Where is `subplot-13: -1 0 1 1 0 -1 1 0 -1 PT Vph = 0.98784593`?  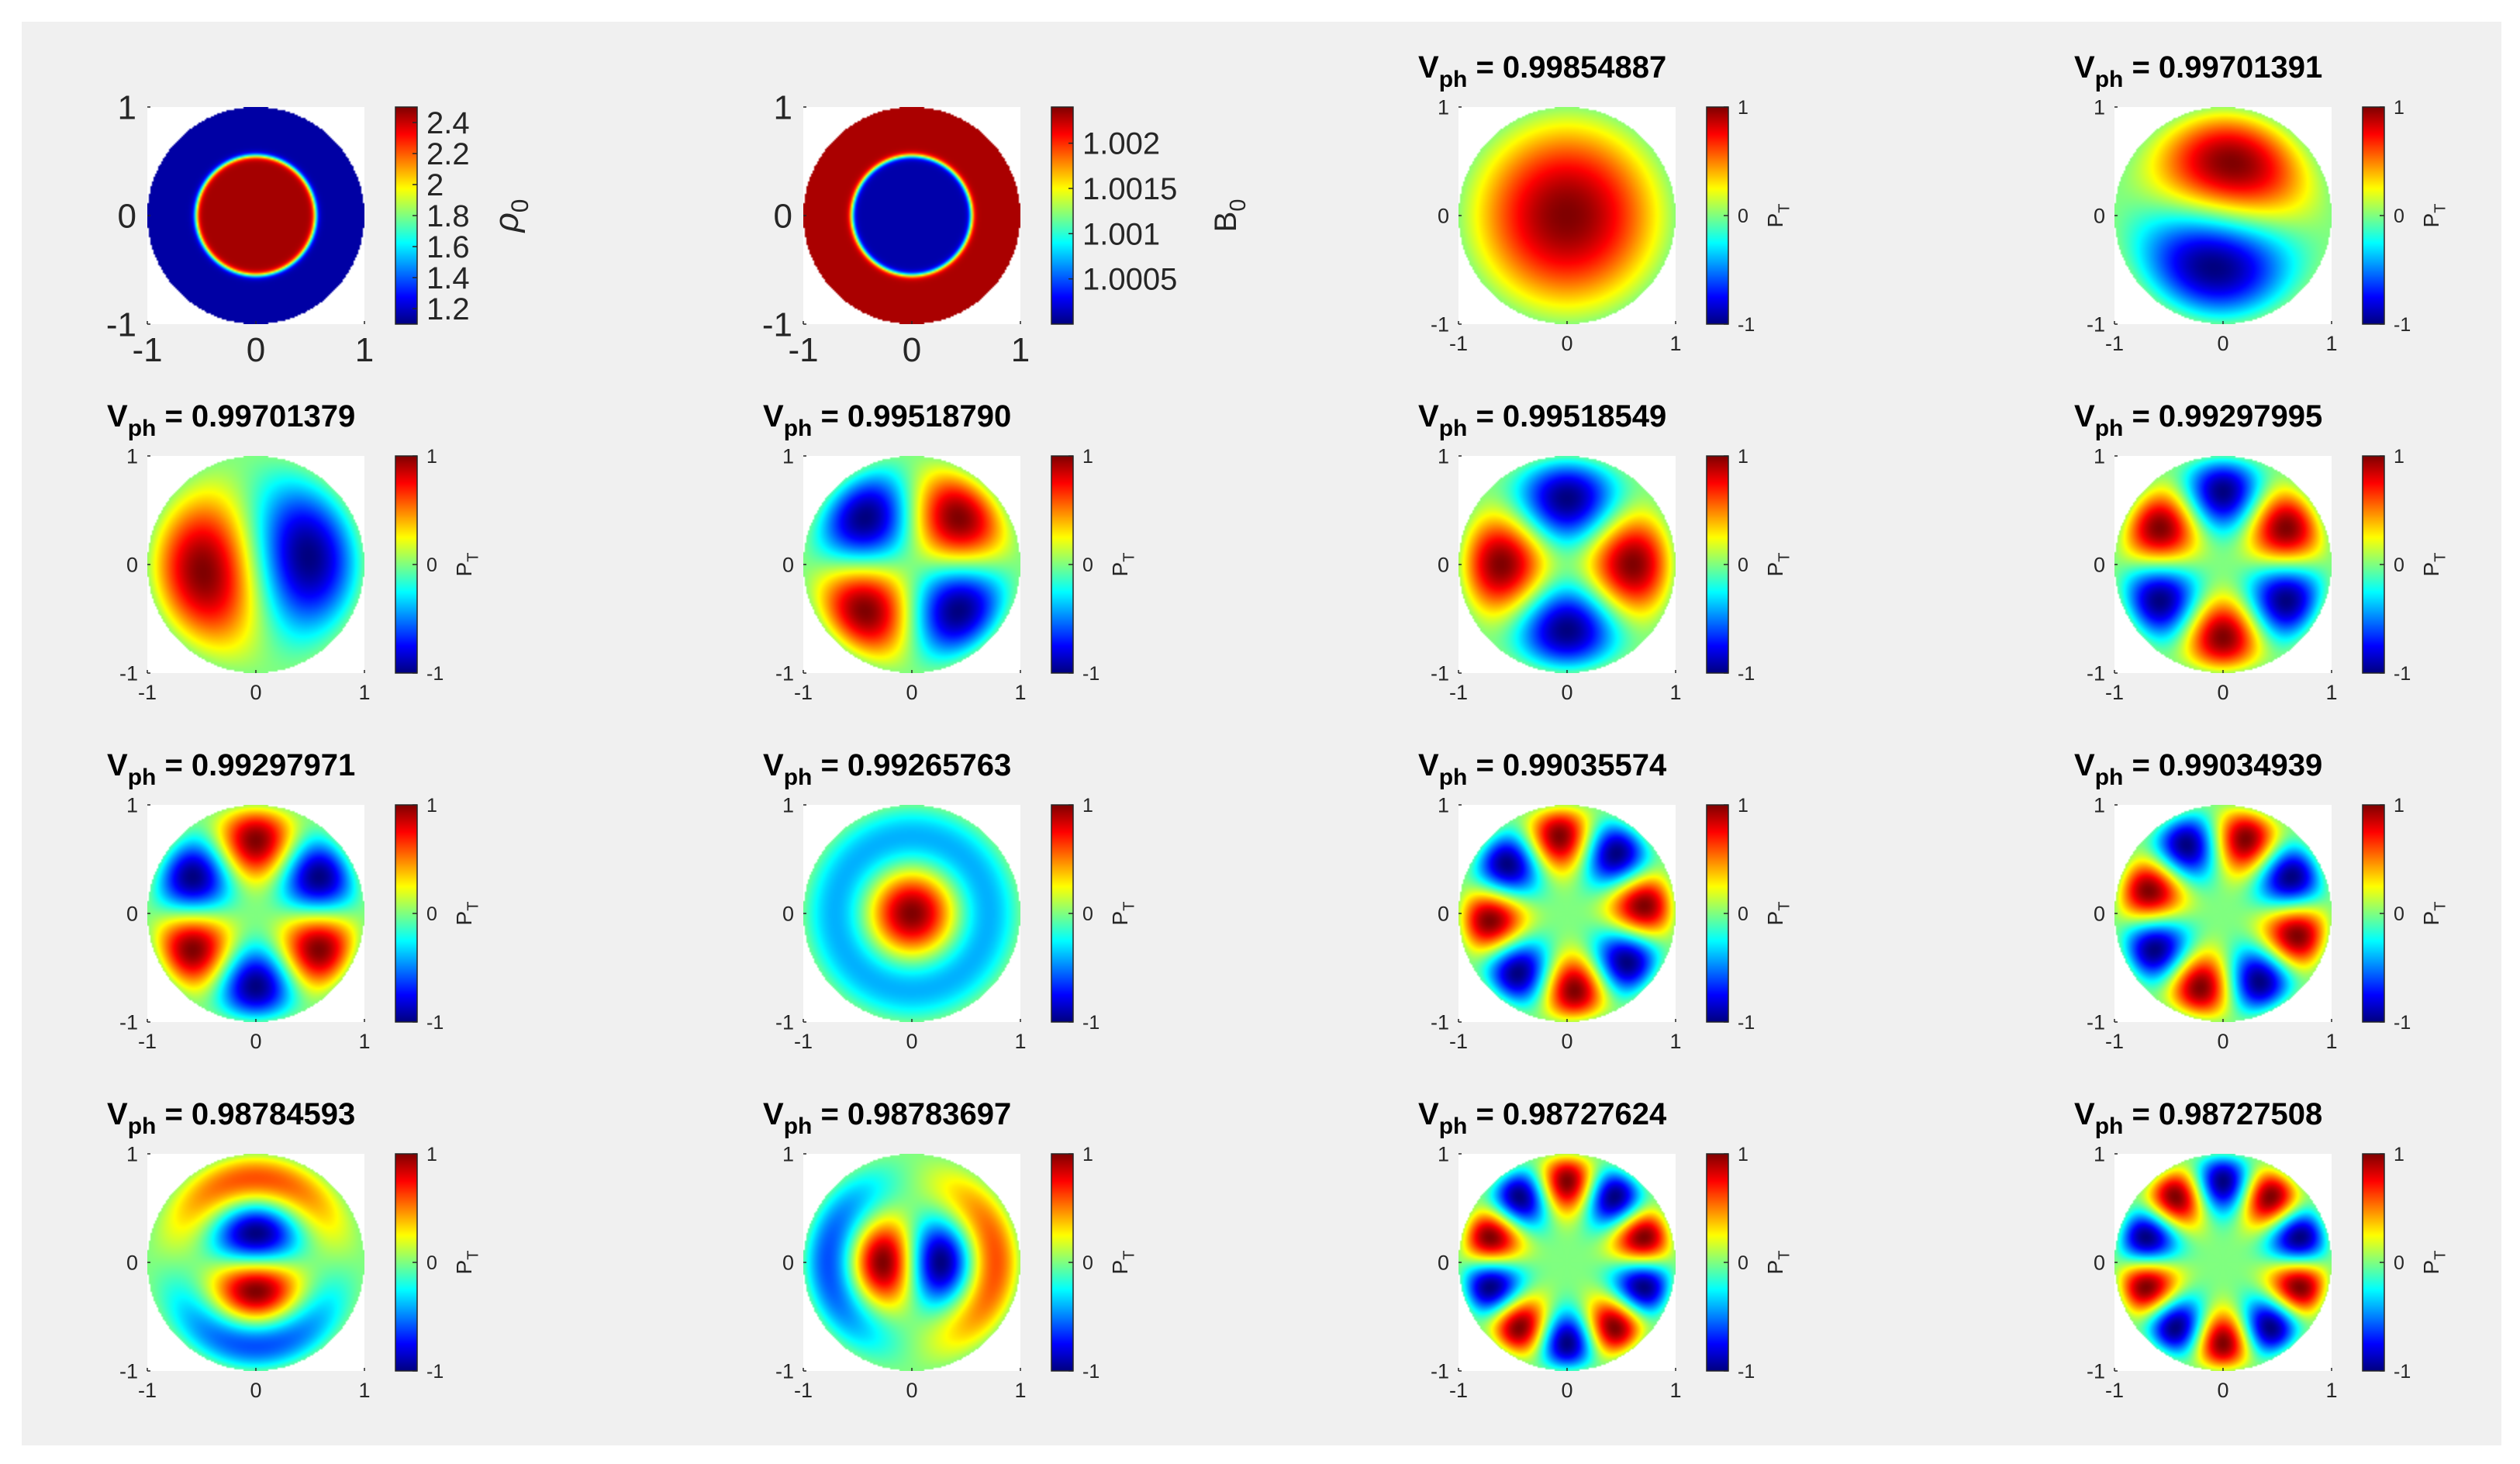 subplot-13: -1 0 1 1 0 -1 1 0 -1 PT Vph = 0.98784593 is located at coordinates (294, 1250).